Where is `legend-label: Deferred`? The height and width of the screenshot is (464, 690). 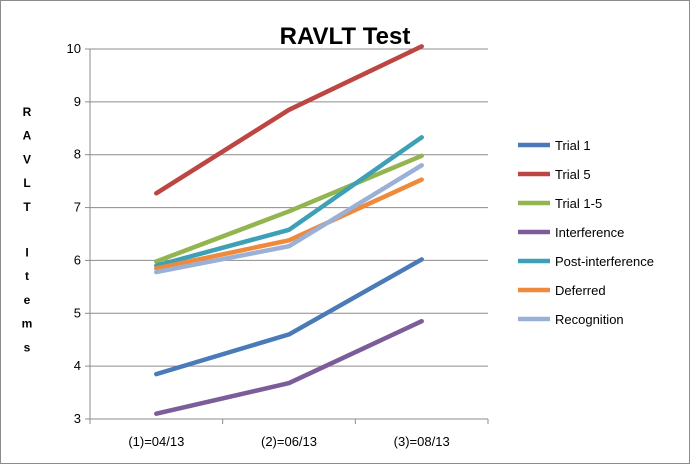
legend-label: Deferred is located at coordinates (580, 290).